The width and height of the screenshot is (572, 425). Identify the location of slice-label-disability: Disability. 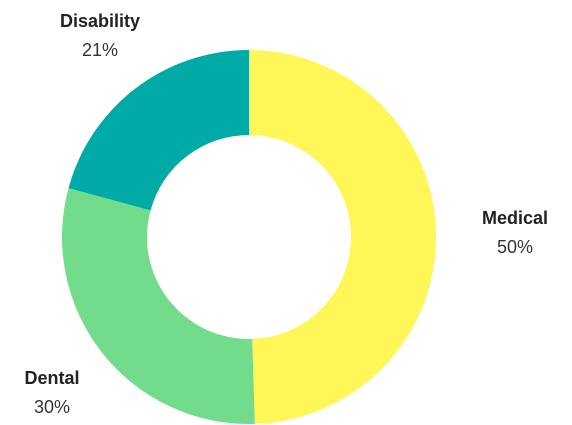
(100, 21).